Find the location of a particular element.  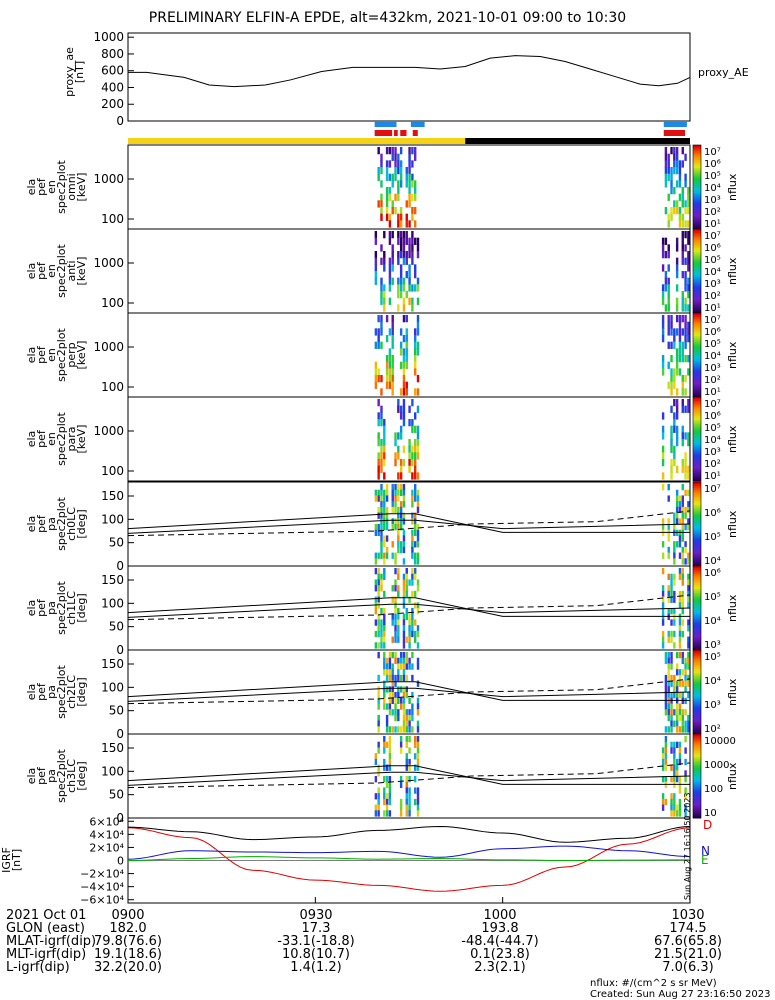

igrf-ytick-label: −4×10⁴ is located at coordinates (102, 887).